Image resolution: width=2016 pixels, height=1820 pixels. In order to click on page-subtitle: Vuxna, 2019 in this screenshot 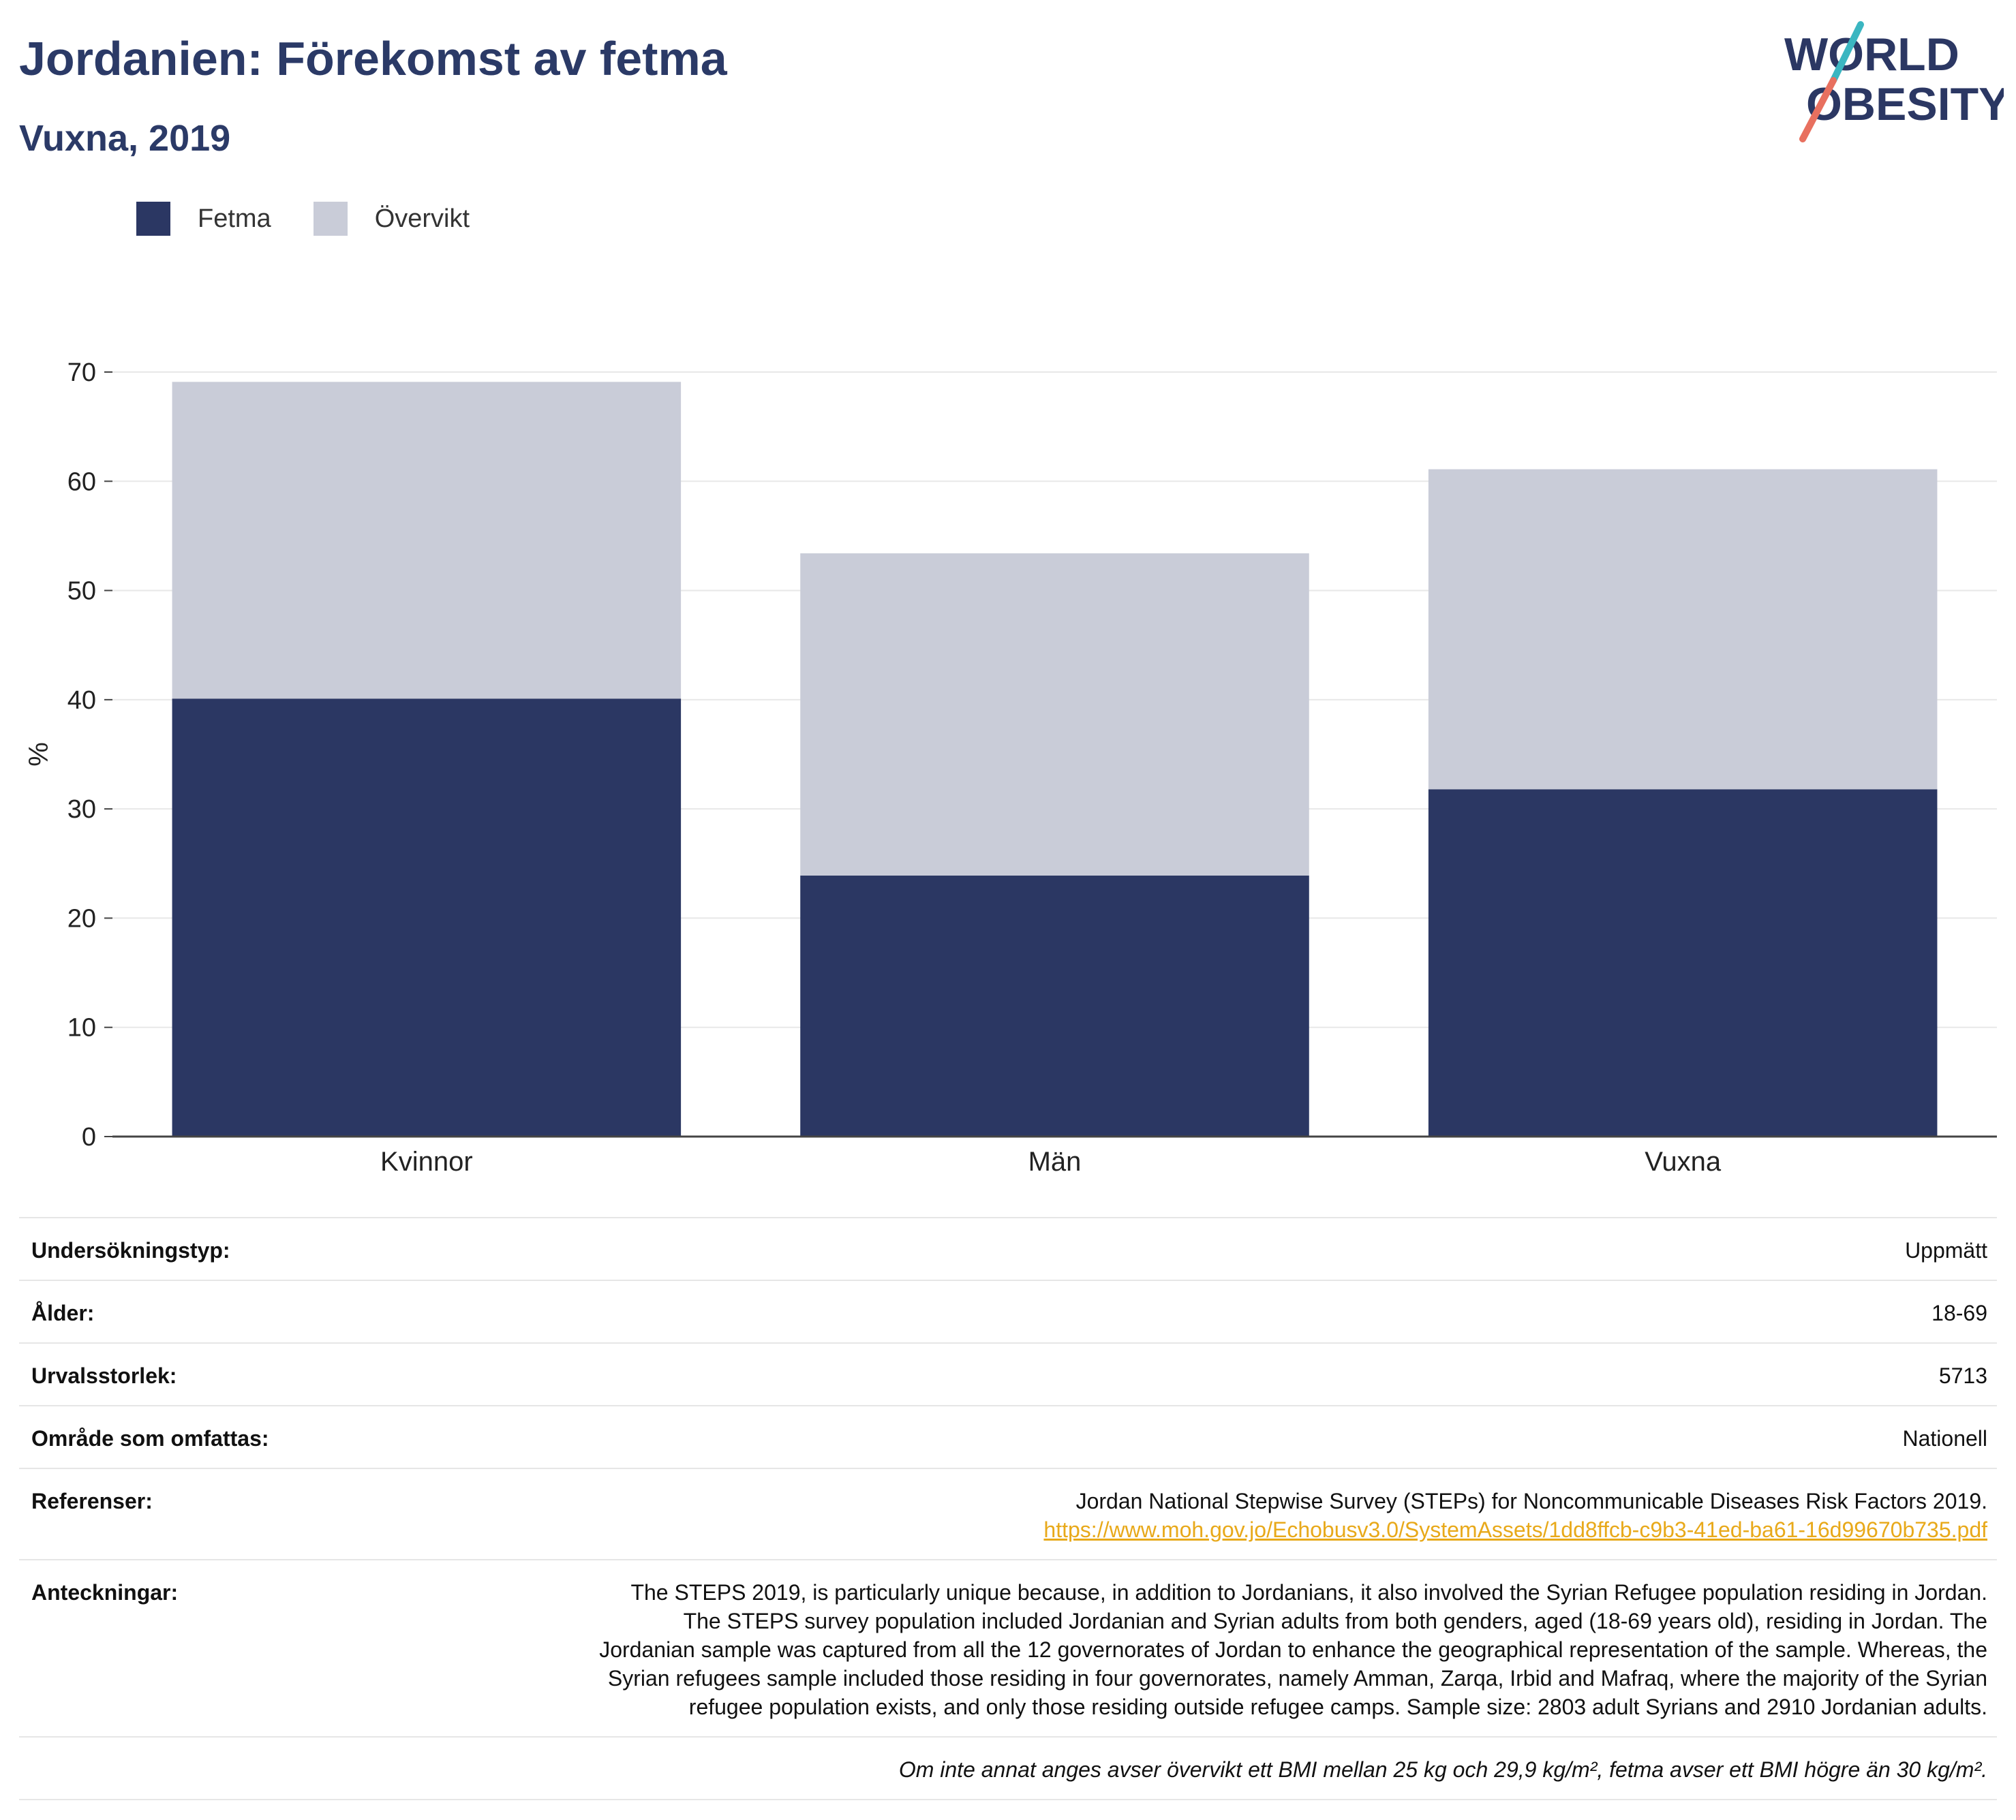, I will do `click(125, 138)`.